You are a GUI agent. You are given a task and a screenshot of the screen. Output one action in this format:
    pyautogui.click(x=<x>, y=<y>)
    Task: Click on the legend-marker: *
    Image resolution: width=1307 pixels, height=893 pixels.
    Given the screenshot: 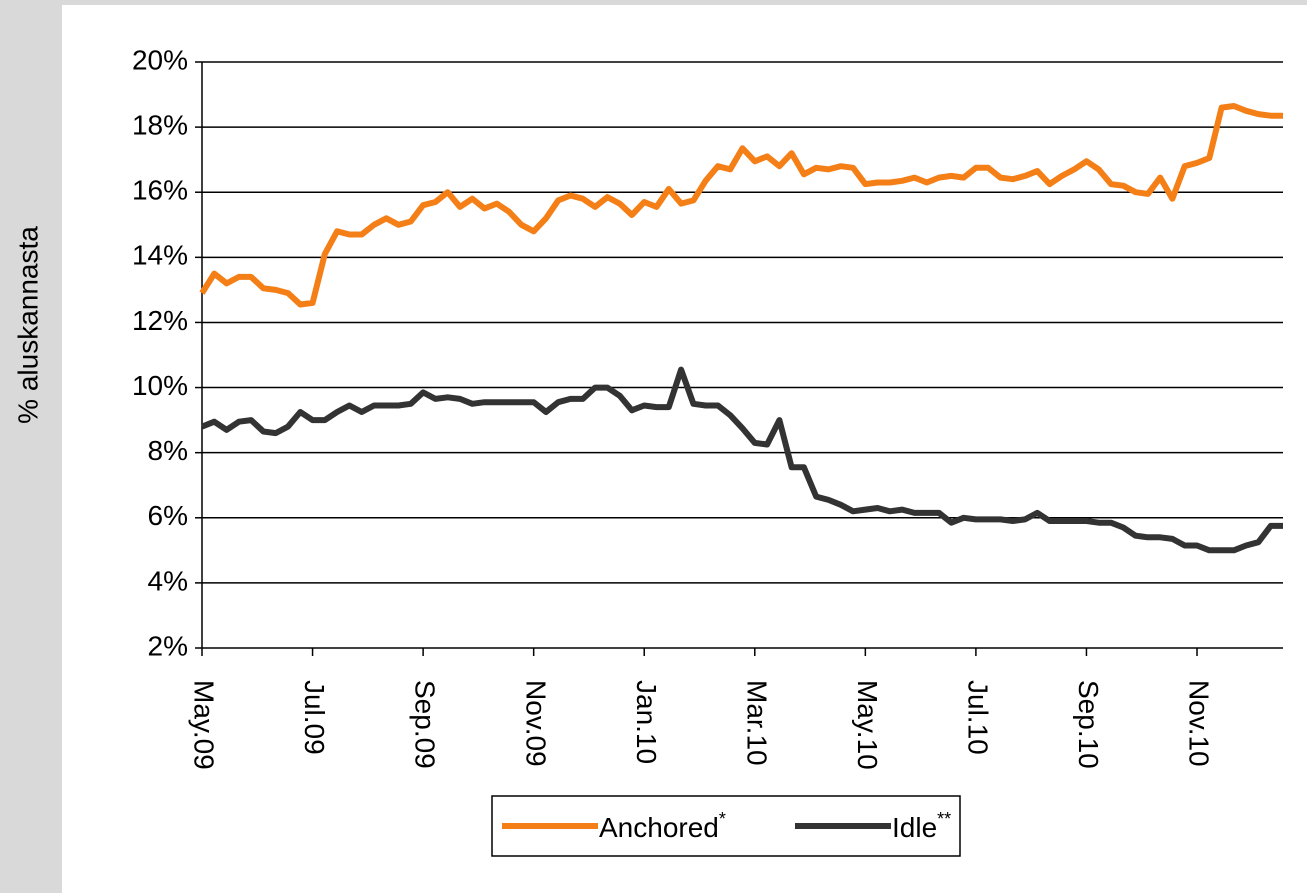 What is the action you would take?
    pyautogui.click(x=722, y=819)
    